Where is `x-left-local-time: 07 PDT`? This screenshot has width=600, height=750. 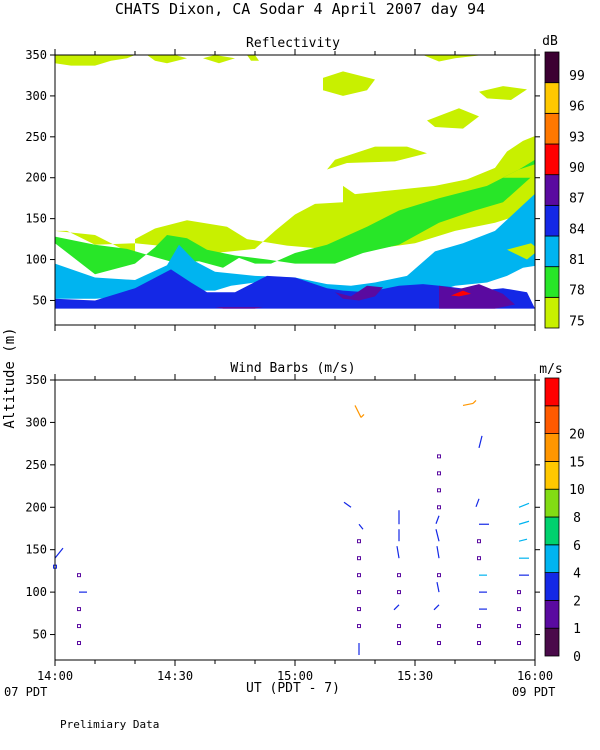
x-left-local-time: 07 PDT is located at coordinates (25, 692).